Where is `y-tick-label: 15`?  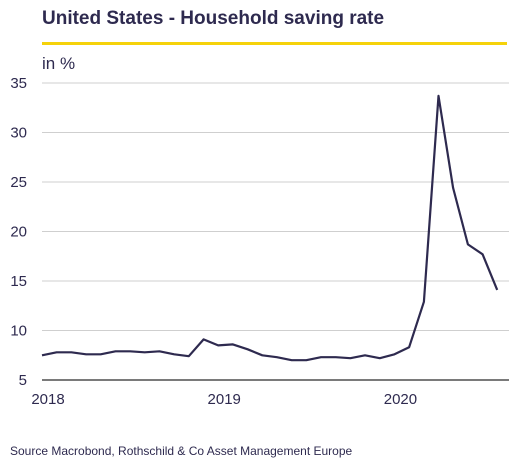 y-tick-label: 15 is located at coordinates (18, 281).